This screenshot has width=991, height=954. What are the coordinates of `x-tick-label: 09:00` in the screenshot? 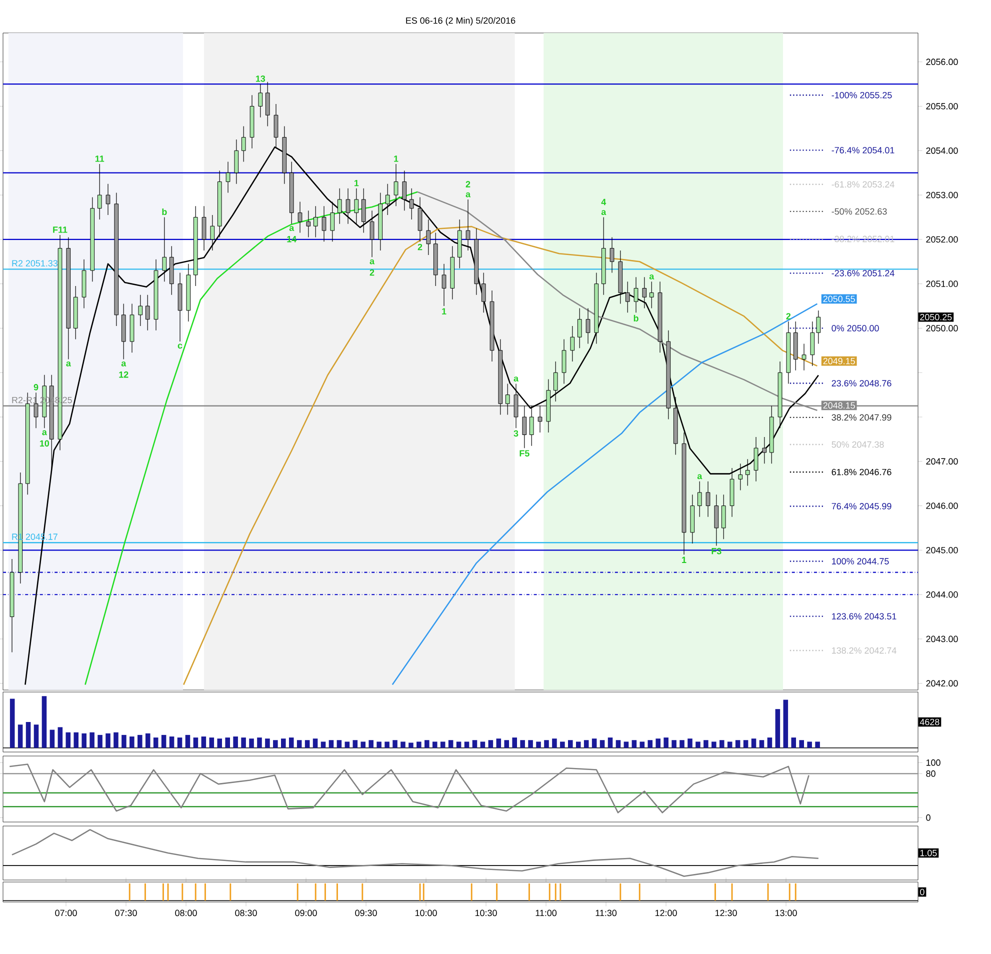 It's located at (306, 913).